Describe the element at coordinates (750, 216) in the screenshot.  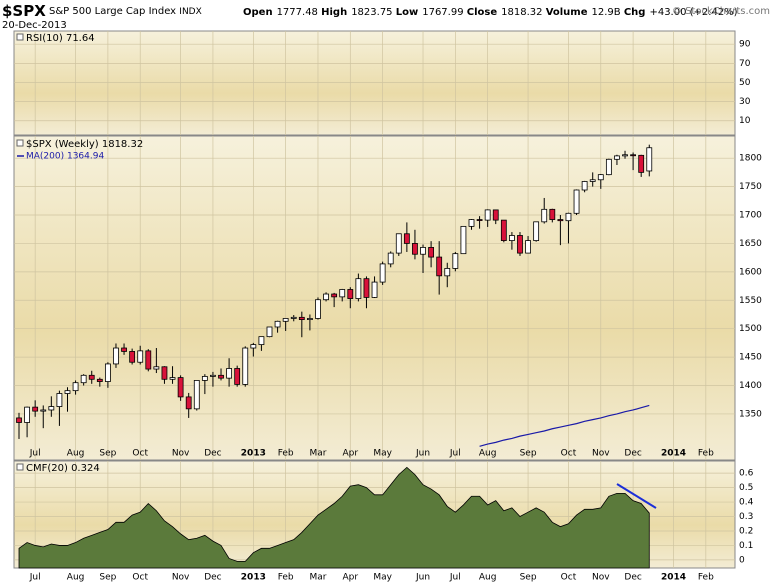
I see `y-tick-label: 1700` at that location.